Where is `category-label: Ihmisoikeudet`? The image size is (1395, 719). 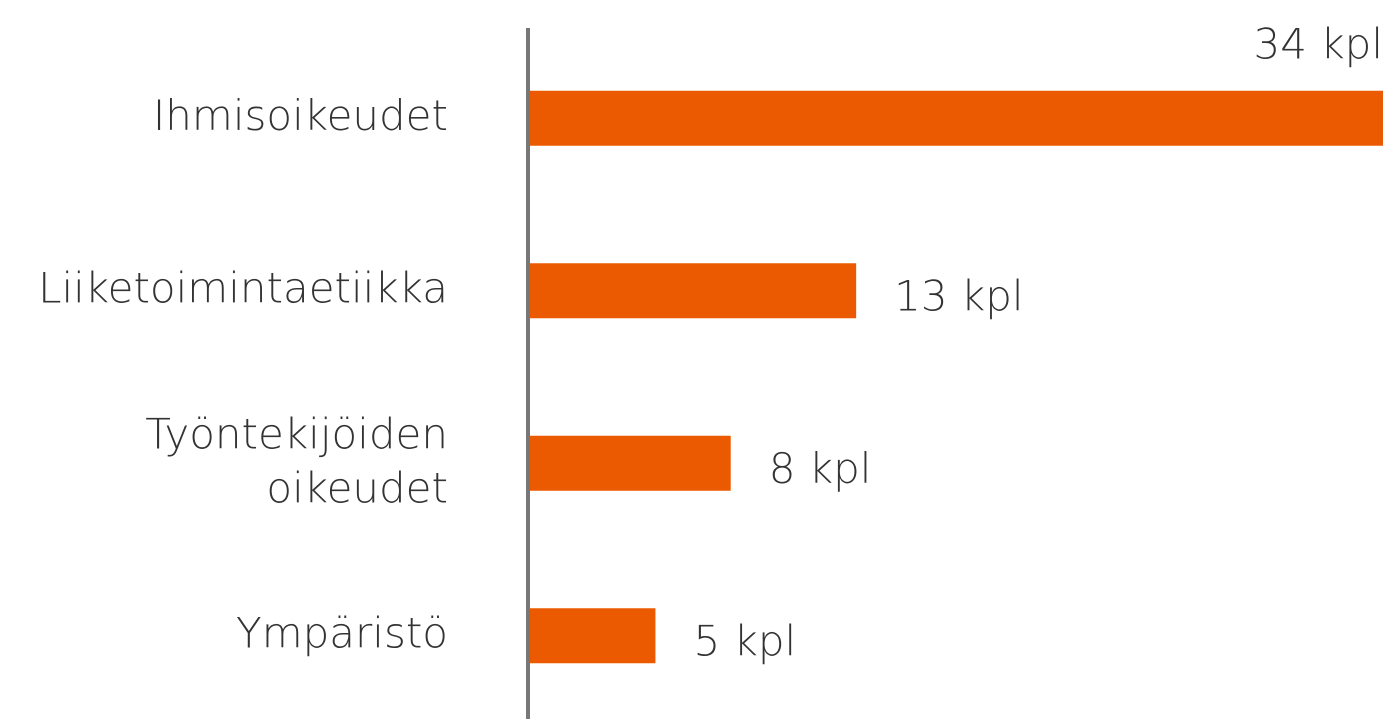 category-label: Ihmisoikeudet is located at coordinates (300, 115).